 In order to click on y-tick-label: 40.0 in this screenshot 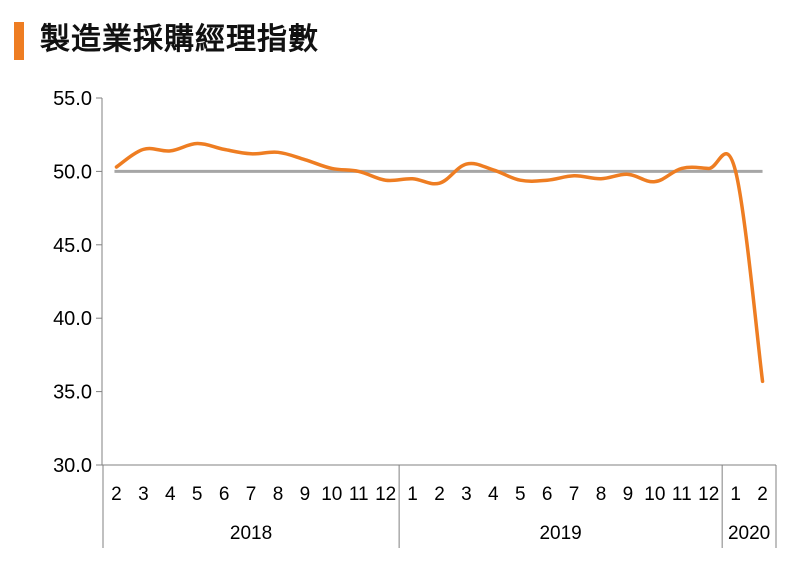, I will do `click(72, 319)`.